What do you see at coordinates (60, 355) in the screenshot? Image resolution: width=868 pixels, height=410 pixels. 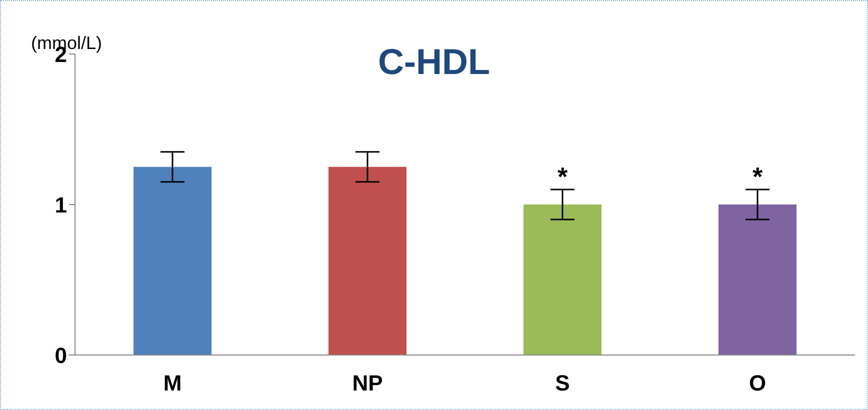 I see `y-tick-label: 0` at bounding box center [60, 355].